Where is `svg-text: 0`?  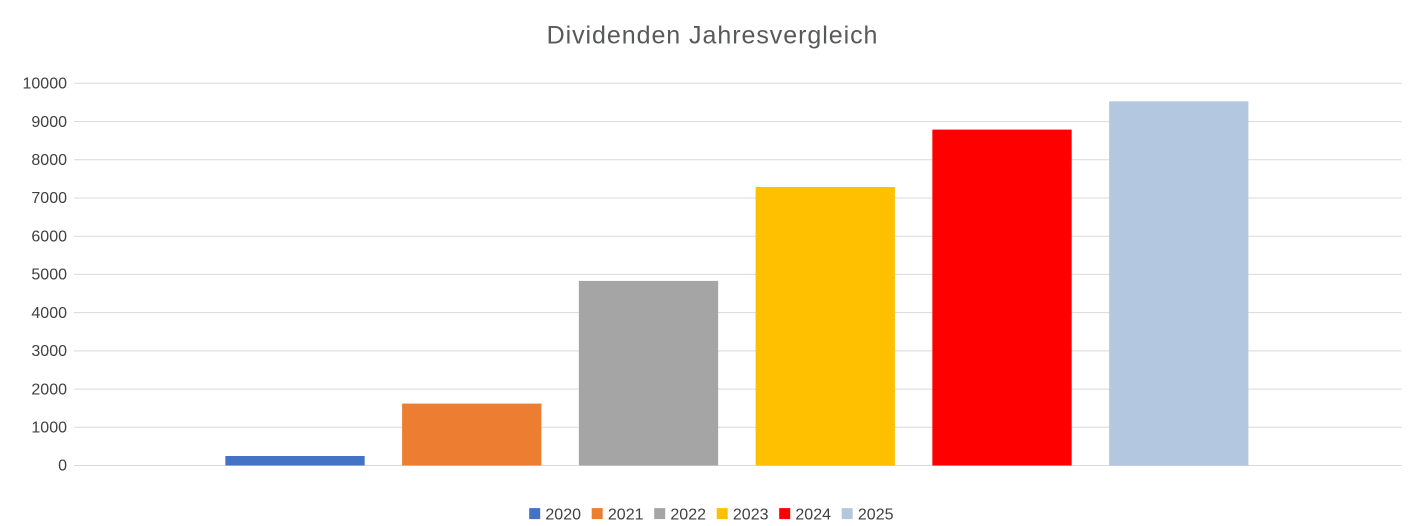
svg-text: 0 is located at coordinates (62, 466).